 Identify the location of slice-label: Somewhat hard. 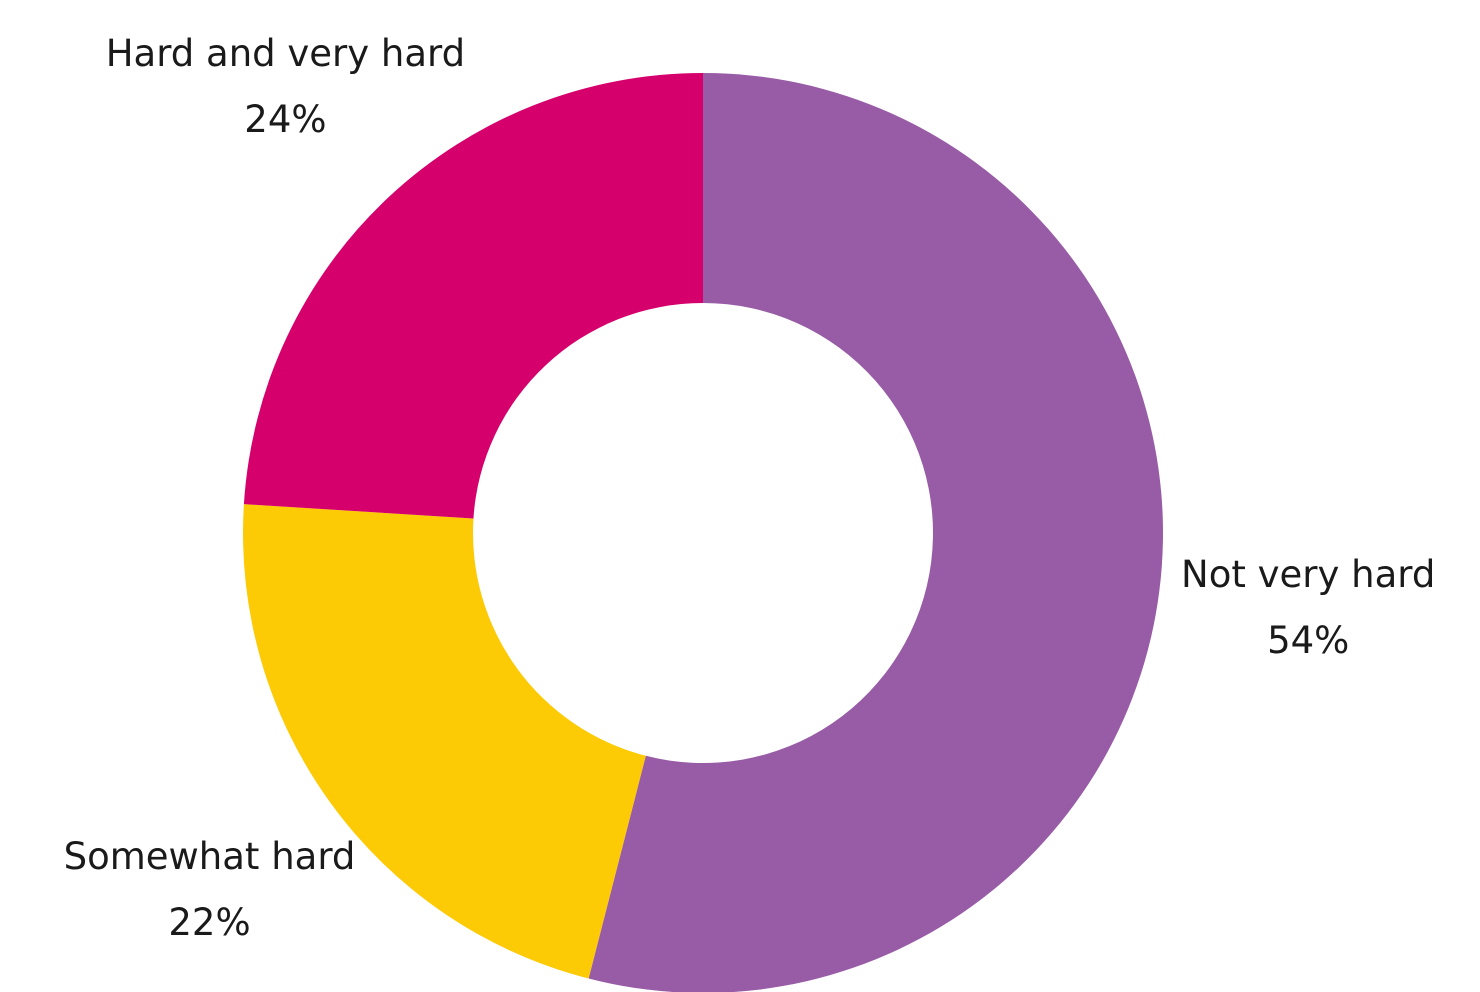
(210, 856).